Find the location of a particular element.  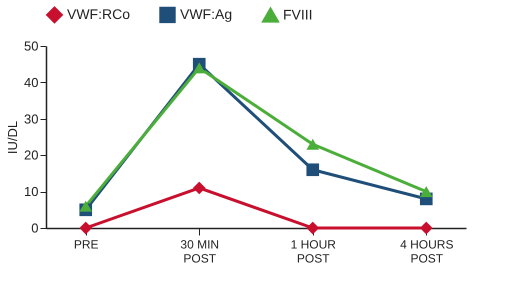

y-tick-label: 30 is located at coordinates (31, 118).